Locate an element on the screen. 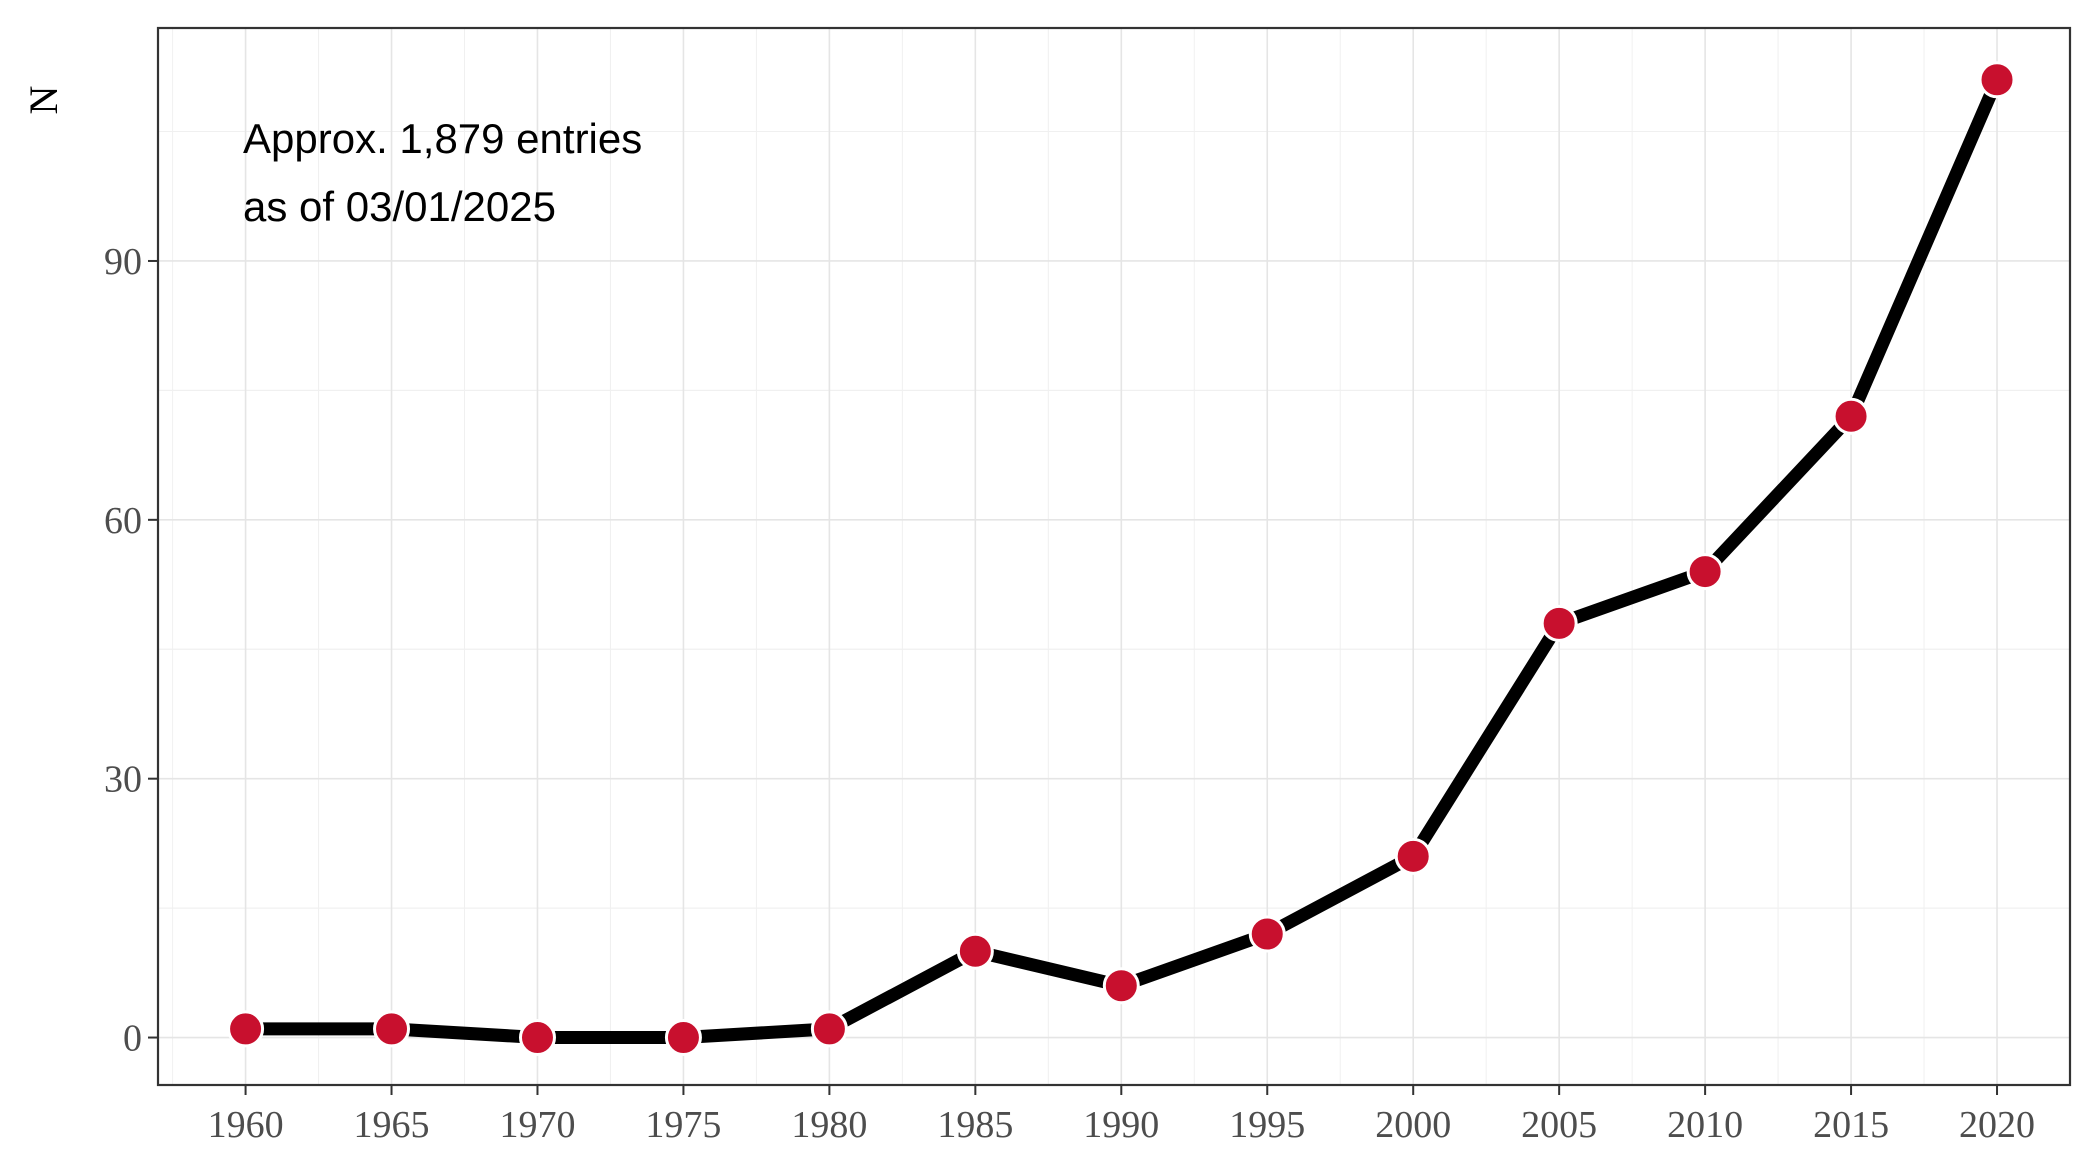 This screenshot has height=1176, width=2100. y-tick-label: 30 is located at coordinates (123, 780).